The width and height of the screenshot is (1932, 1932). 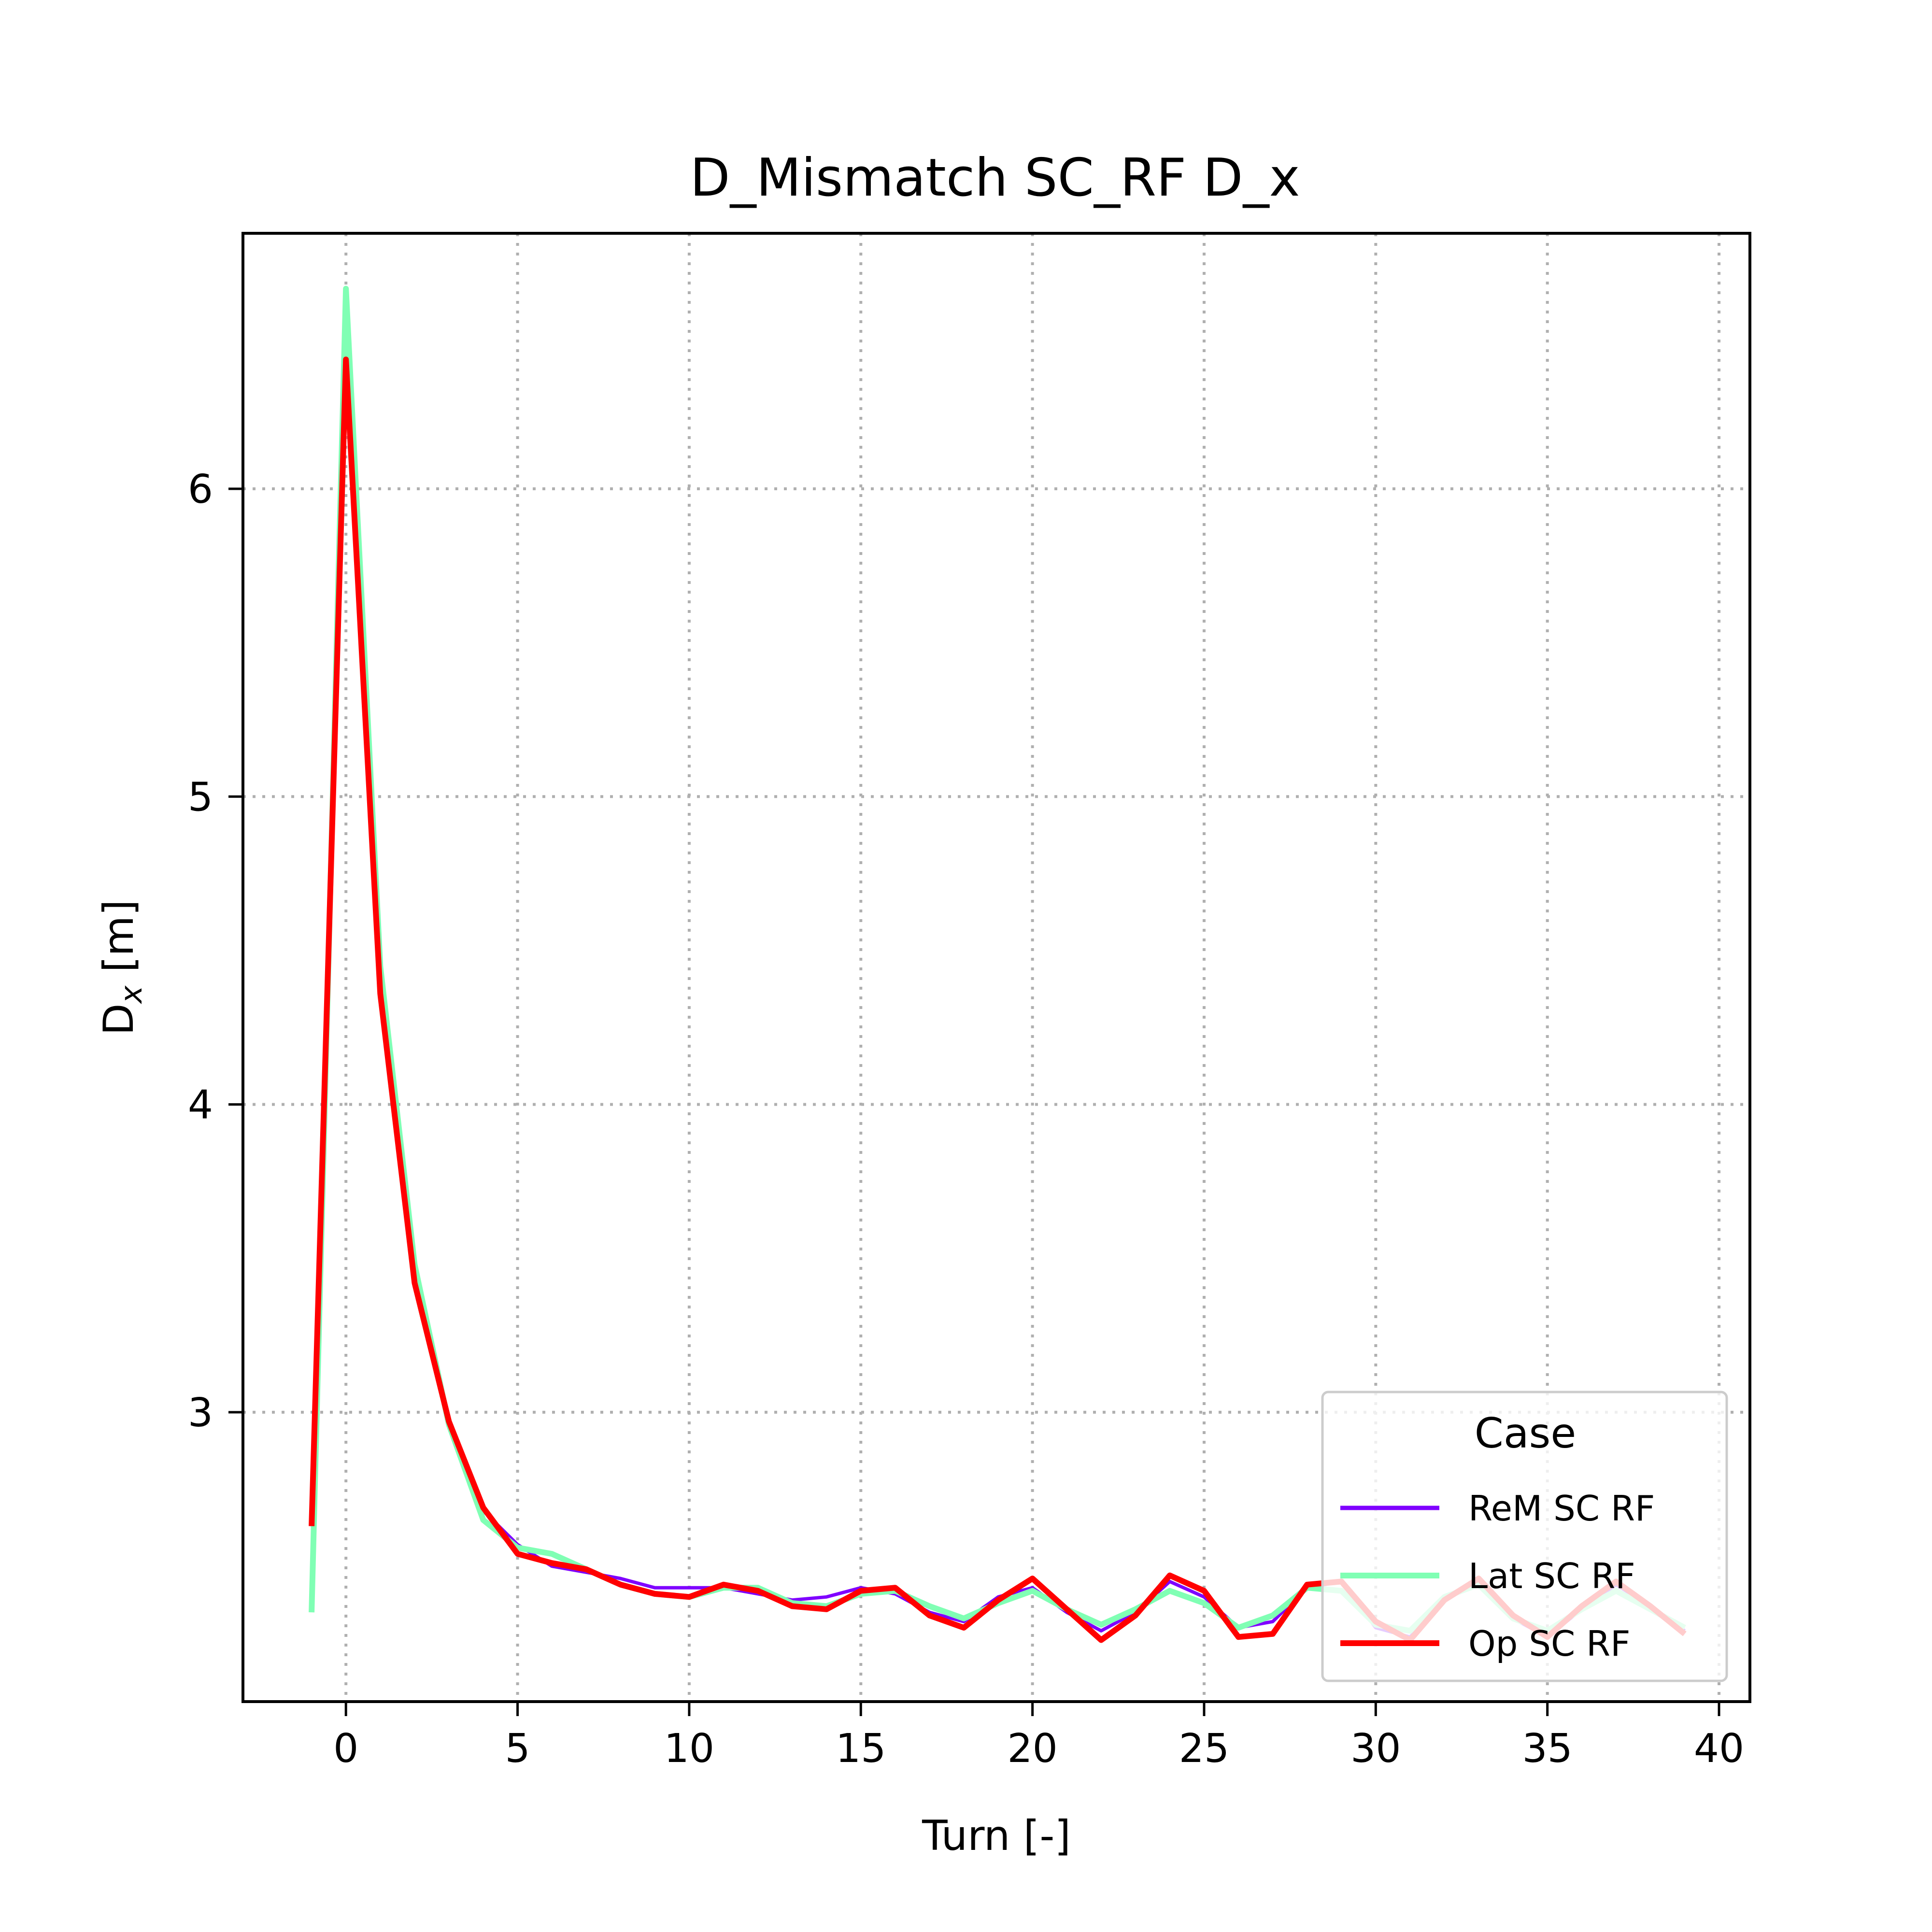 I want to click on x-tick-label: 30, so click(x=1375, y=1749).